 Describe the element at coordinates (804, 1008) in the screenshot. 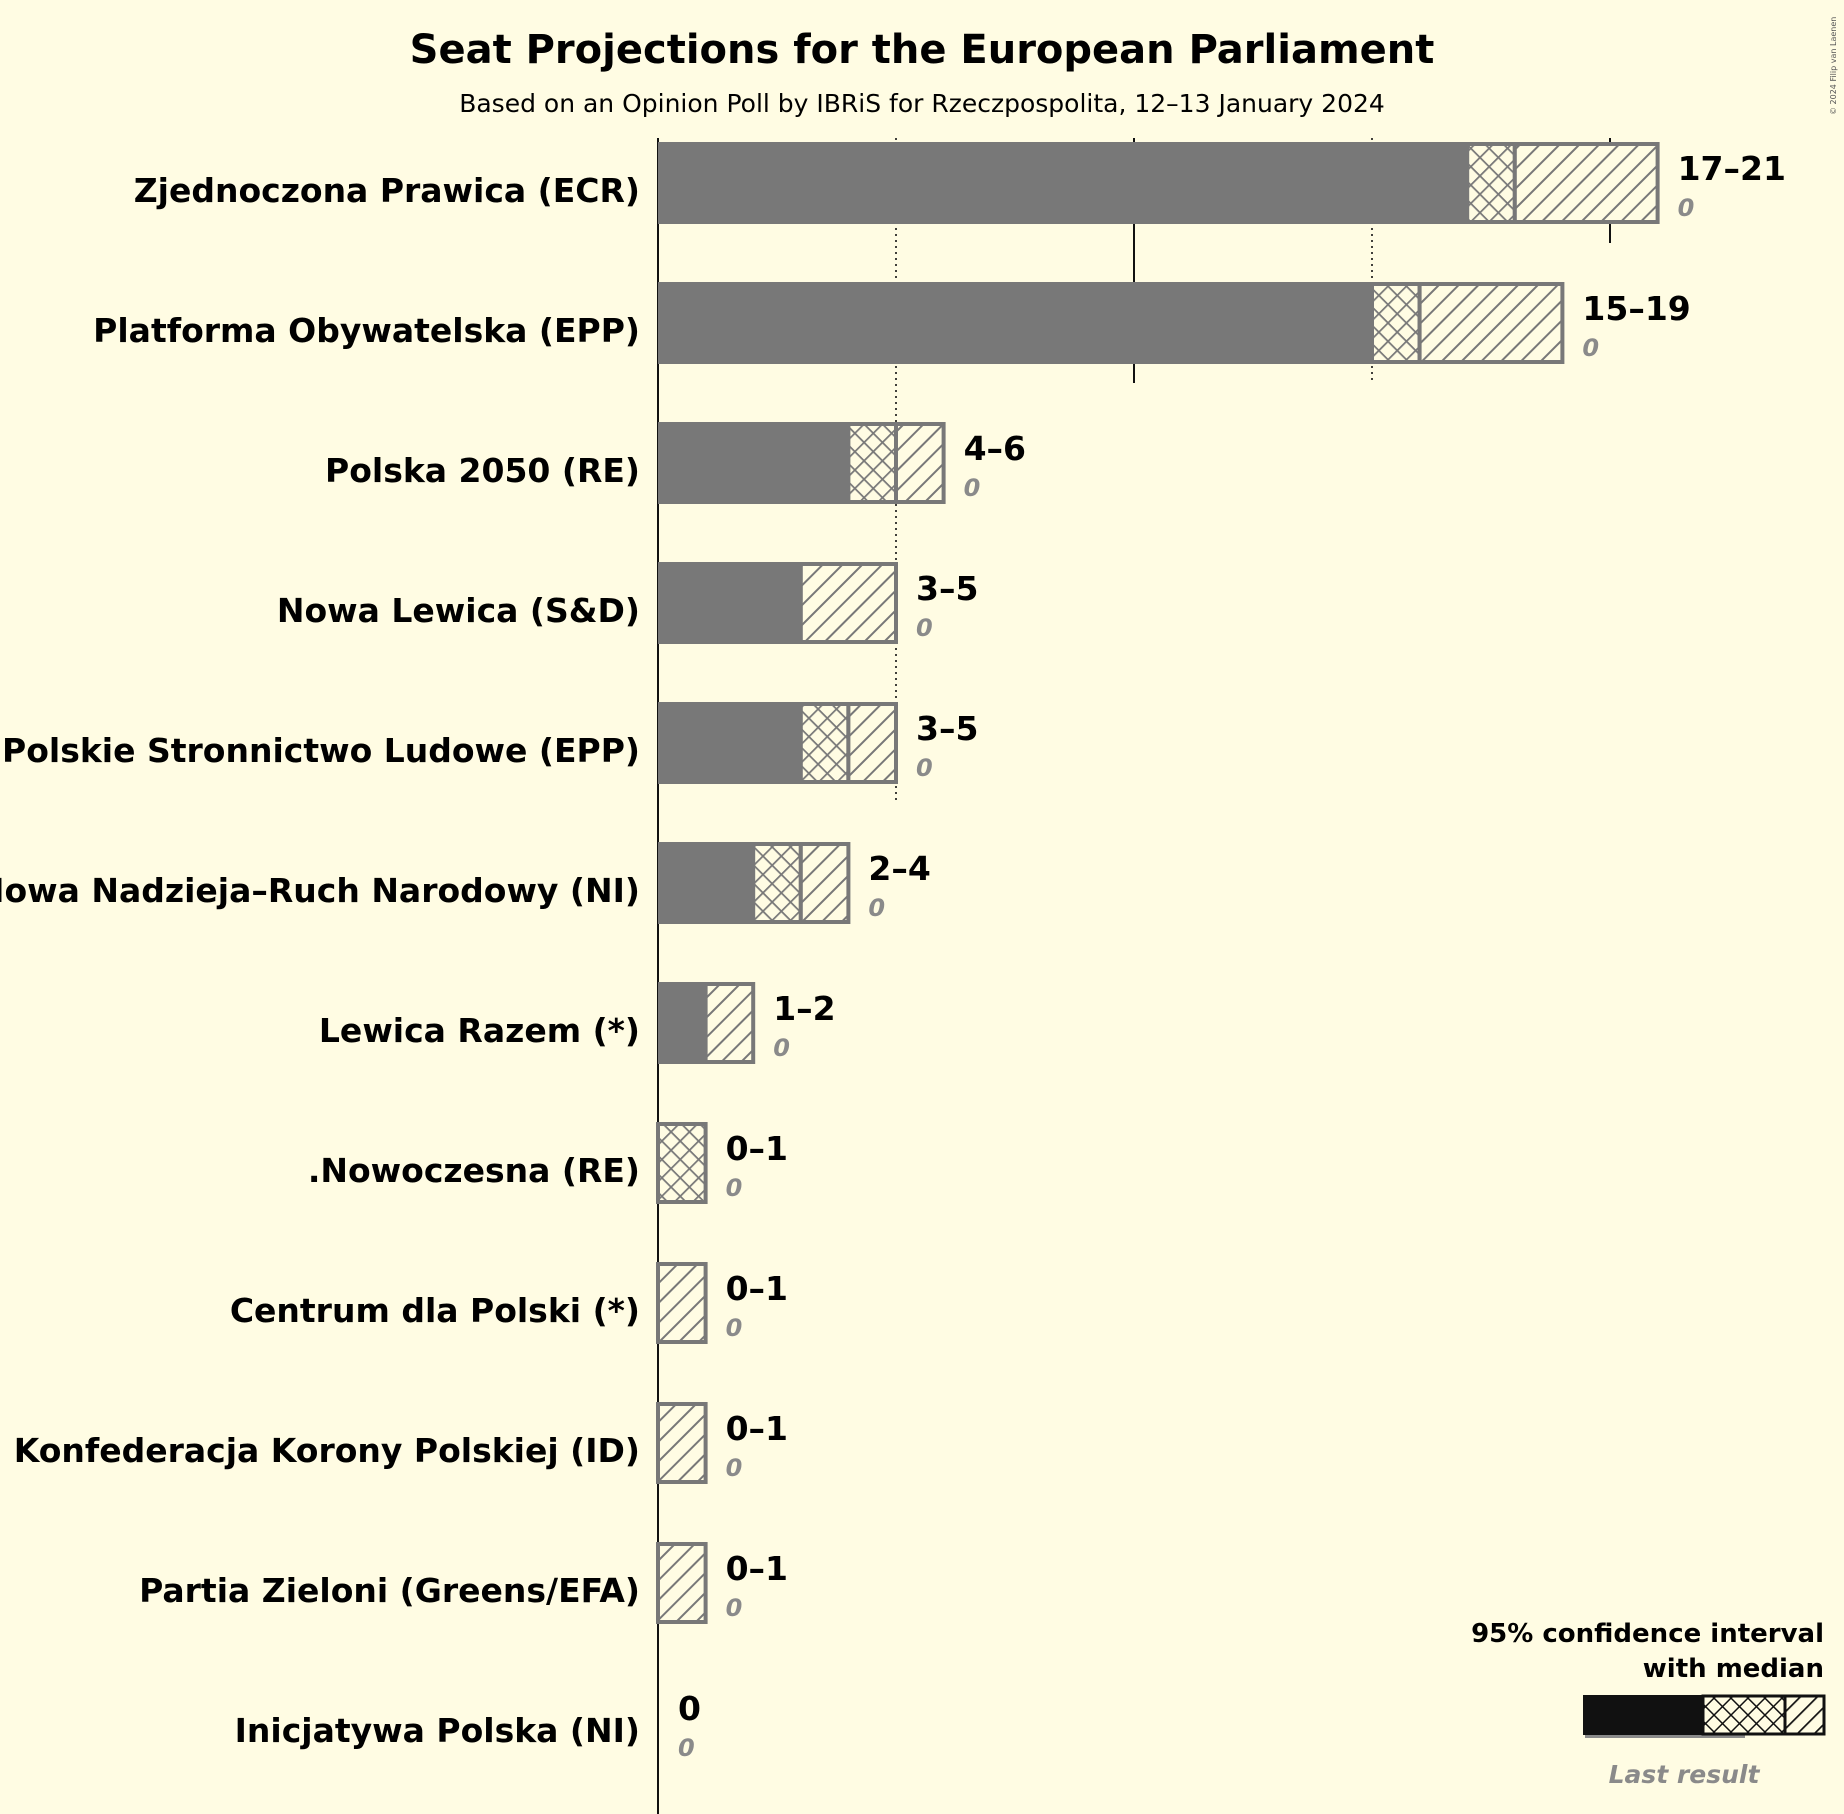

I see `party-6-range: 1–2` at that location.